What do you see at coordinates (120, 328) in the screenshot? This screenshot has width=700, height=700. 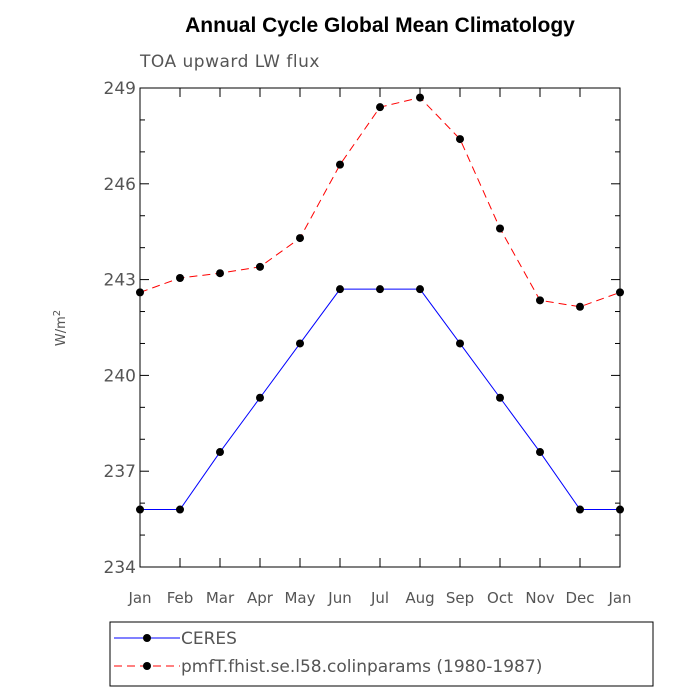 I see `y-tick-labels: 234 237 240 243 246 249` at bounding box center [120, 328].